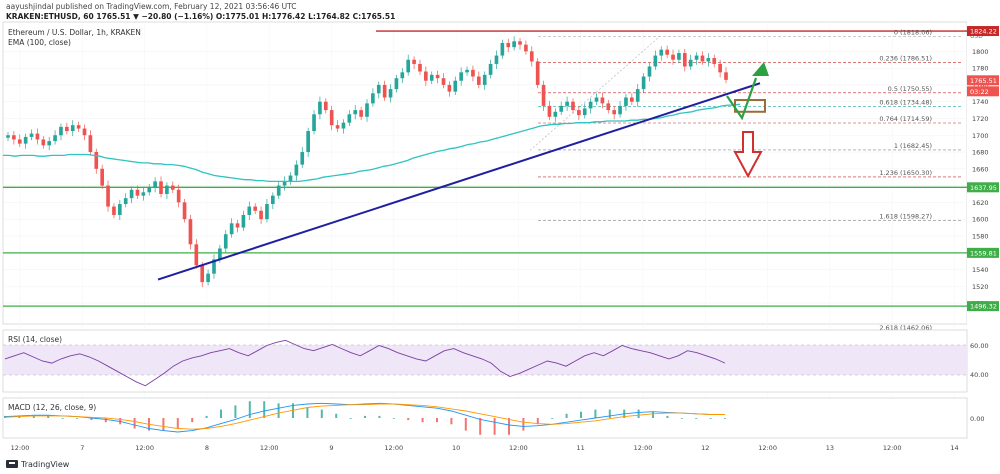 Image resolution: width=1000 pixels, height=474 pixels. What do you see at coordinates (905, 328) in the screenshot?
I see `fib-level-label: 2.618 (1462.06)` at bounding box center [905, 328].